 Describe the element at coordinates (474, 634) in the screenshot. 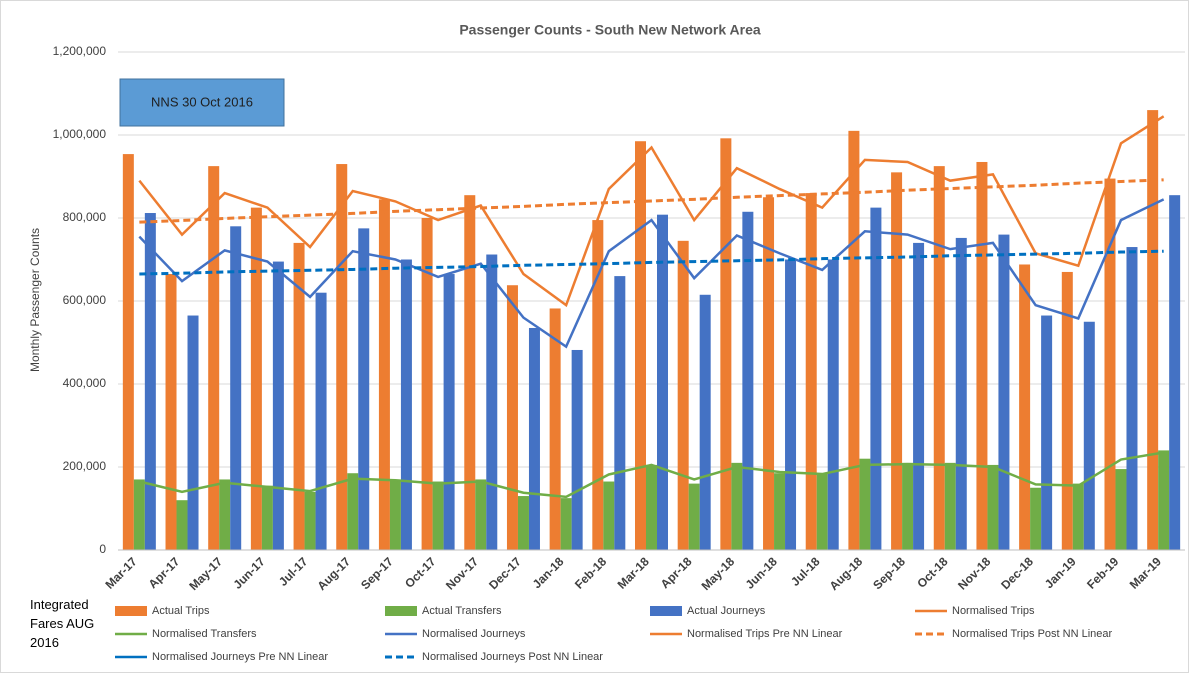

I see `legend-label: Normalised Journeys` at that location.